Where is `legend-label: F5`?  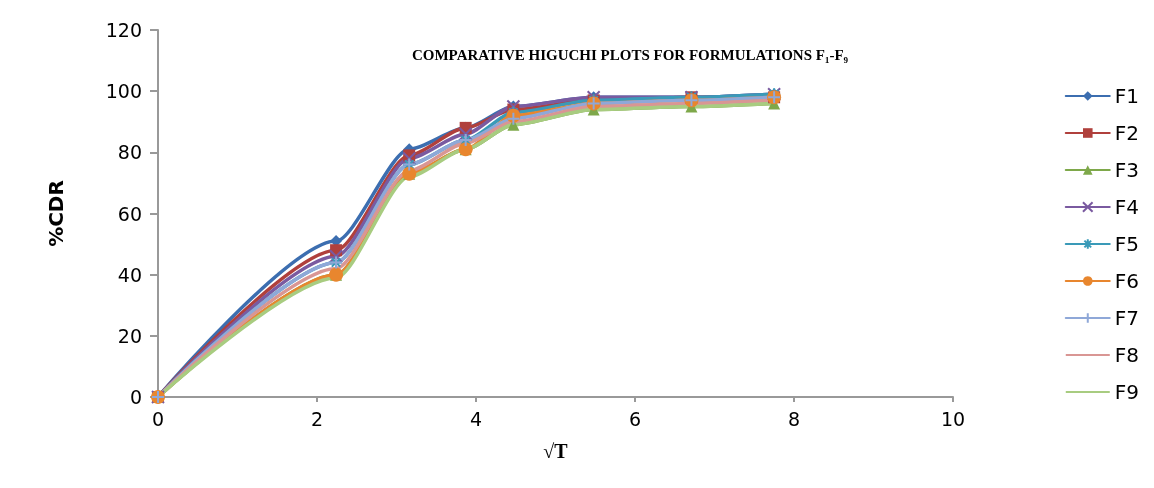
legend-label: F5 is located at coordinates (1127, 244).